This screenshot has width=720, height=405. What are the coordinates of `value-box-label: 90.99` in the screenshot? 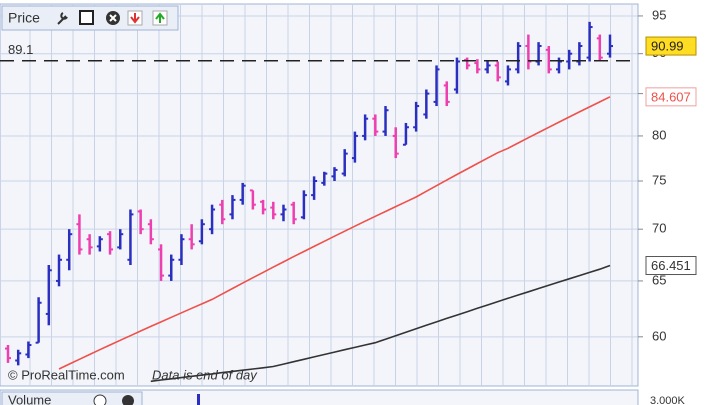 It's located at (667, 45).